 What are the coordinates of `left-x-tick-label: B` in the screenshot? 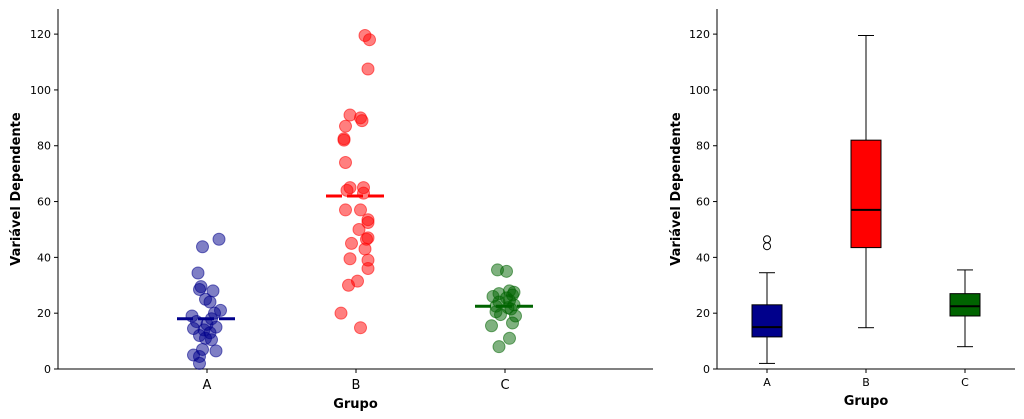 It's located at (356, 385).